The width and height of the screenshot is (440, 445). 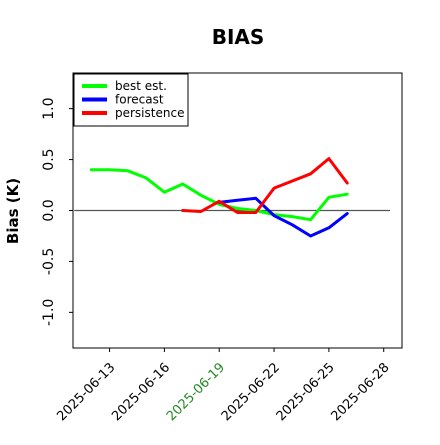 What do you see at coordinates (49, 312) in the screenshot?
I see `y-tick-label: -1.0` at bounding box center [49, 312].